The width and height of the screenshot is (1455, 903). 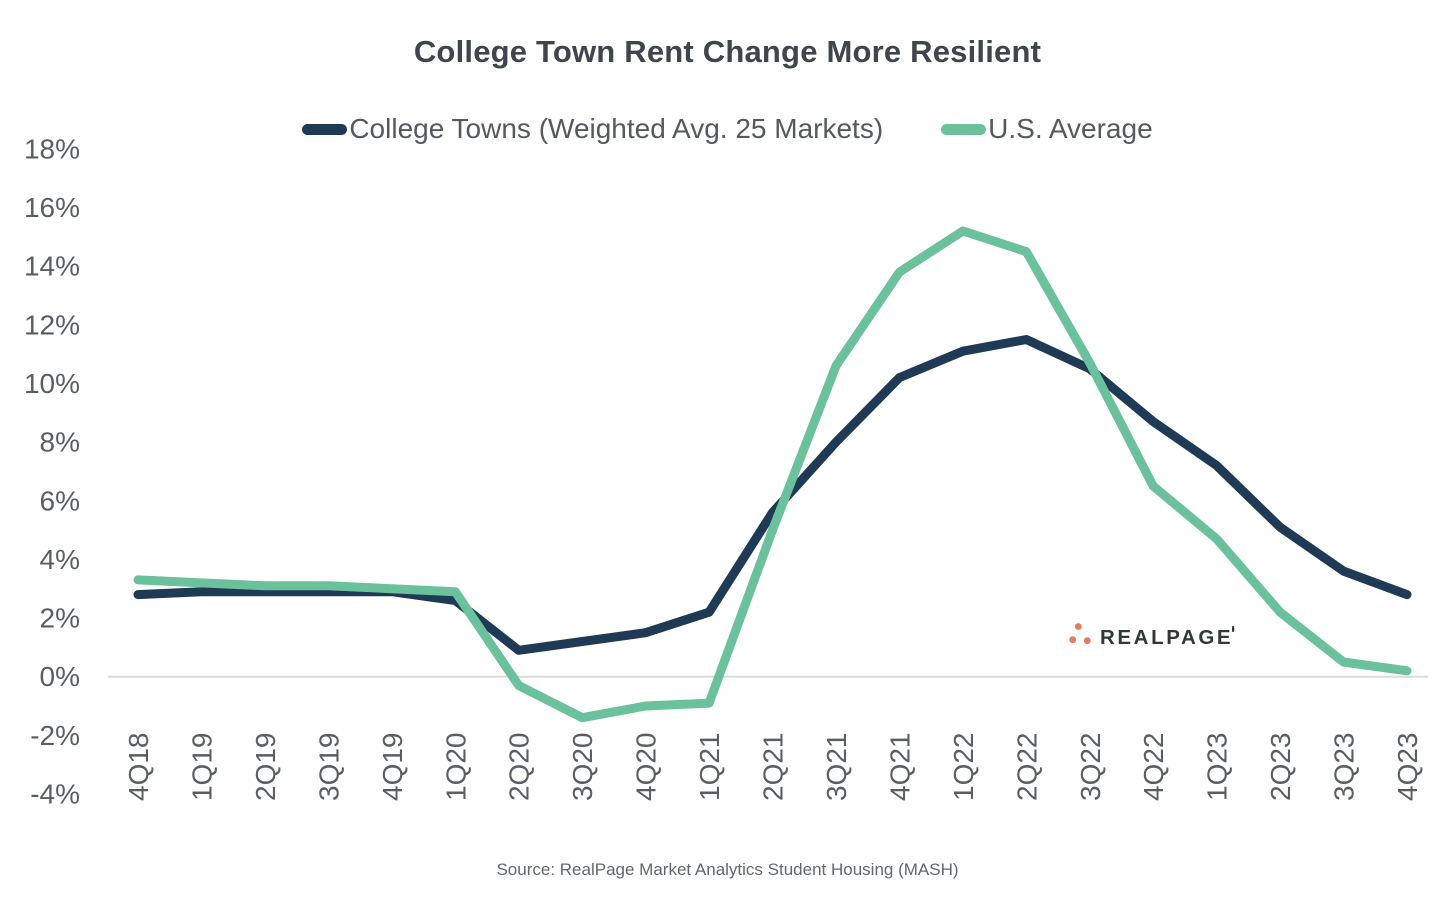 What do you see at coordinates (1217, 767) in the screenshot?
I see `x-tick-label: 1Q23` at bounding box center [1217, 767].